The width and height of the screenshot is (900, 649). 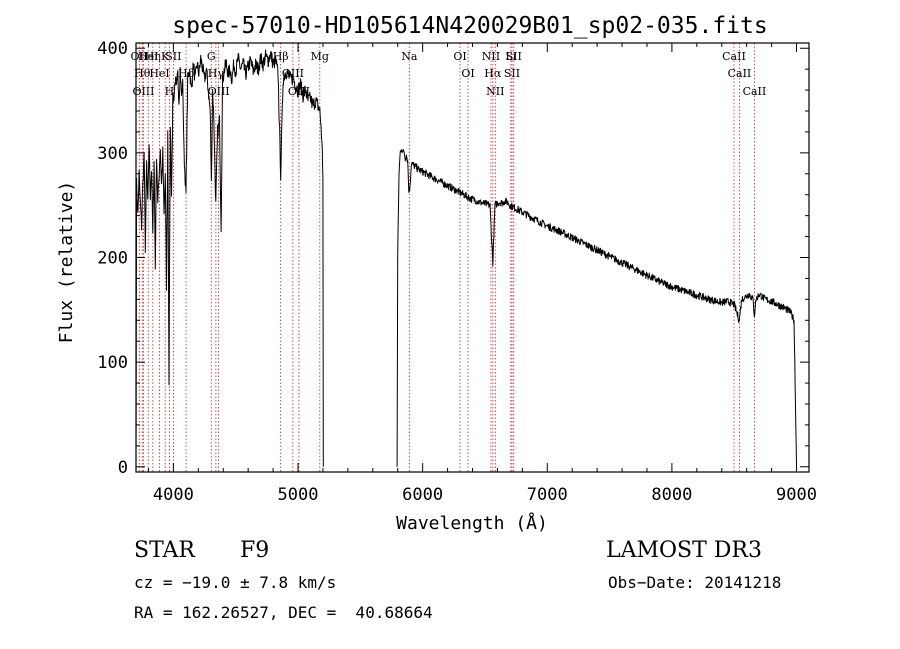 What do you see at coordinates (255, 550) in the screenshot?
I see `object-subclass: F9` at bounding box center [255, 550].